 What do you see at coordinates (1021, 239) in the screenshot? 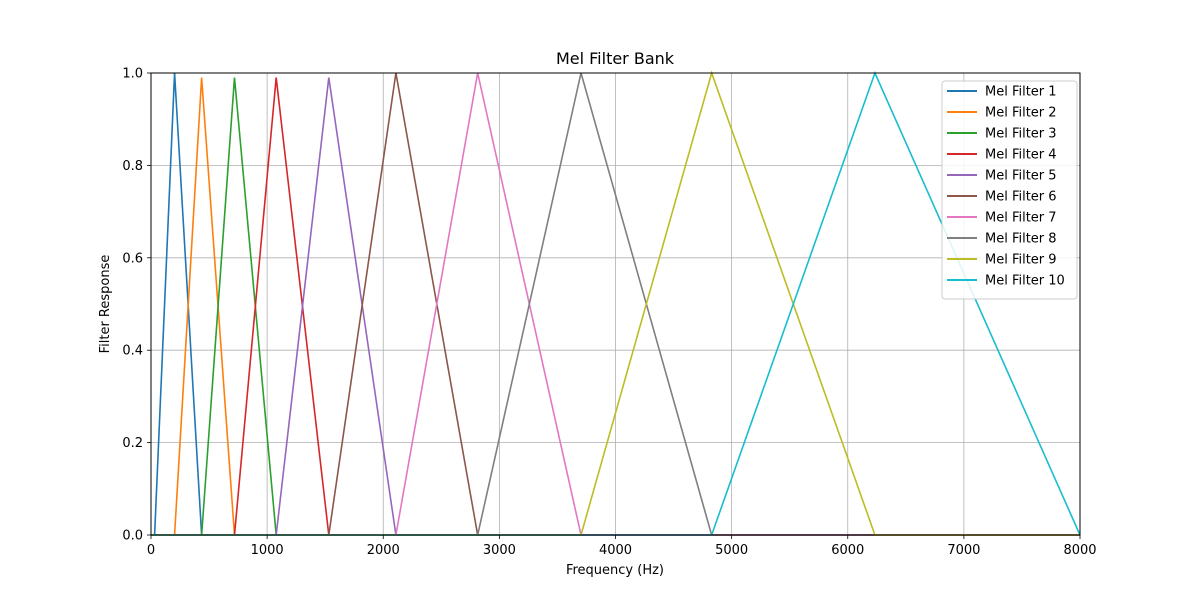
I see `legend-label: Mel Filter 8` at bounding box center [1021, 239].